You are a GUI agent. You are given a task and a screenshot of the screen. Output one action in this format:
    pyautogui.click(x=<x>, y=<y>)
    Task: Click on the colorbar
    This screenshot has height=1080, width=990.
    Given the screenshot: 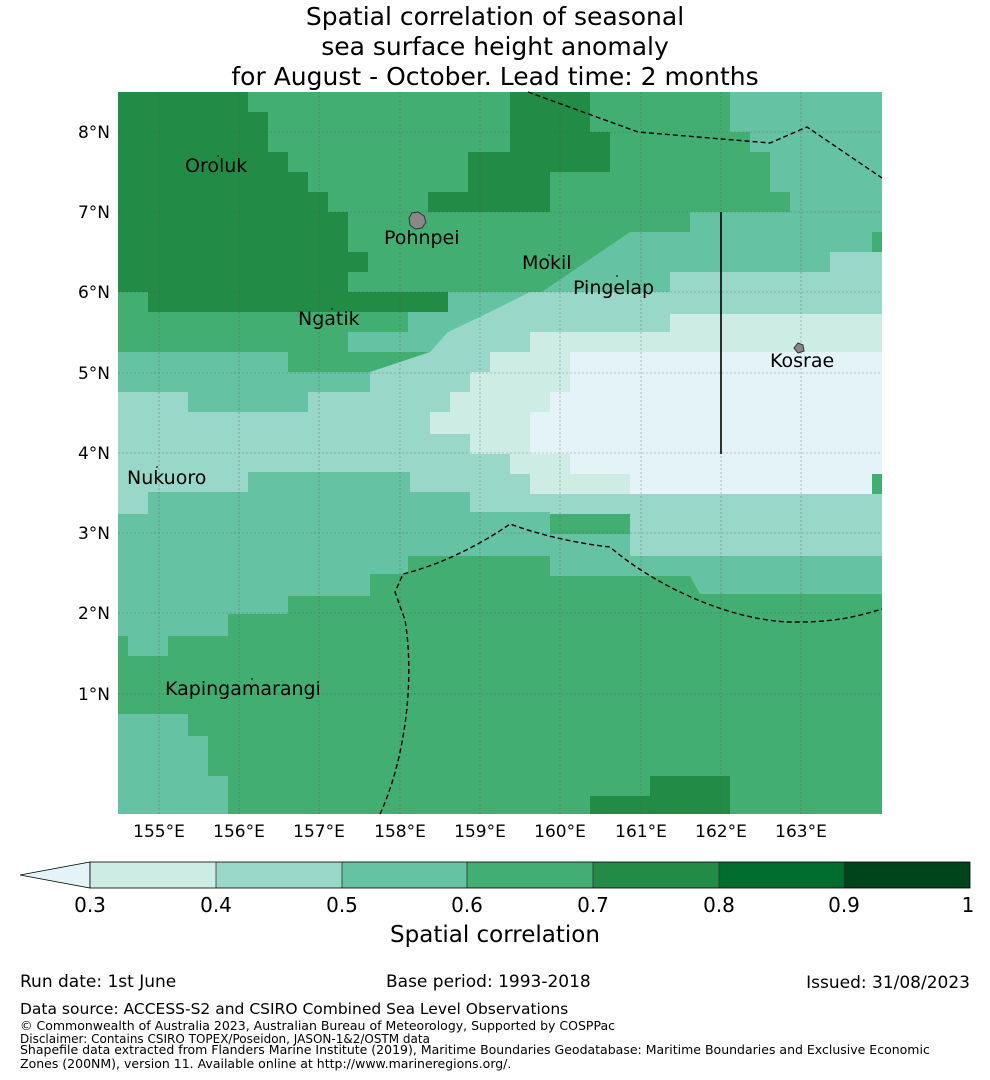 What is the action you would take?
    pyautogui.click(x=495, y=875)
    